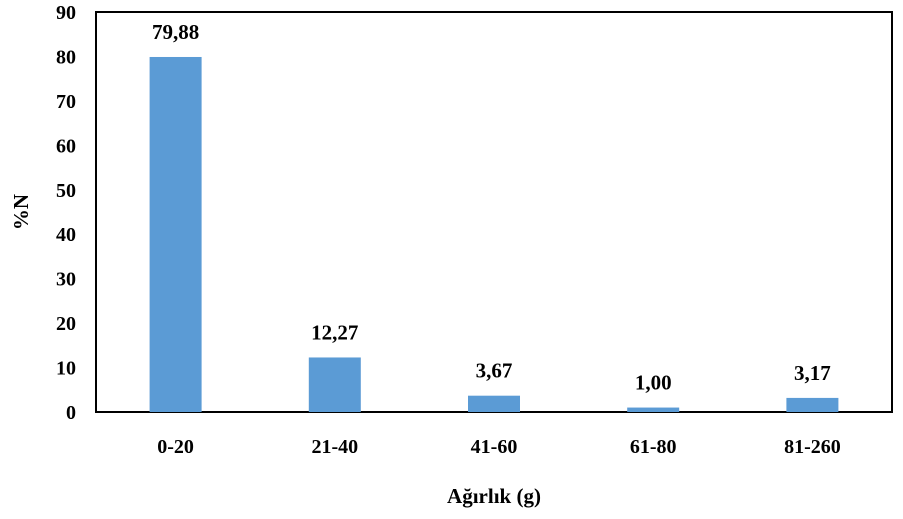 This screenshot has height=519, width=903. Describe the element at coordinates (175, 447) in the screenshot. I see `x-tick-label: 0-20` at that location.